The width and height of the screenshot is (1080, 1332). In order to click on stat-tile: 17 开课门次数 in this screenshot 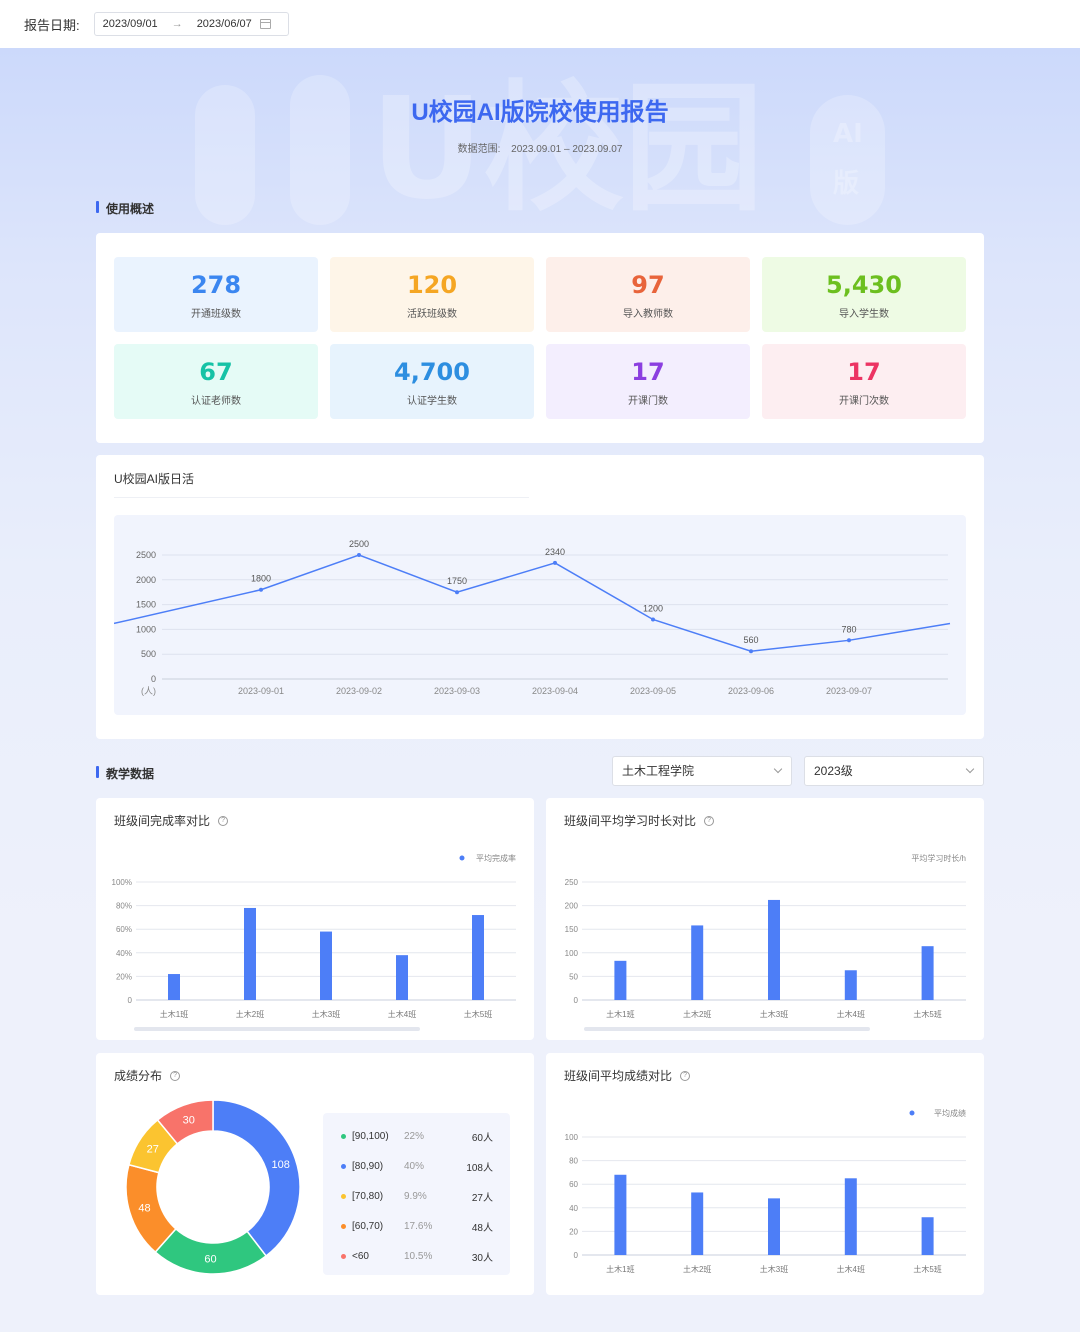, I will do `click(864, 381)`.